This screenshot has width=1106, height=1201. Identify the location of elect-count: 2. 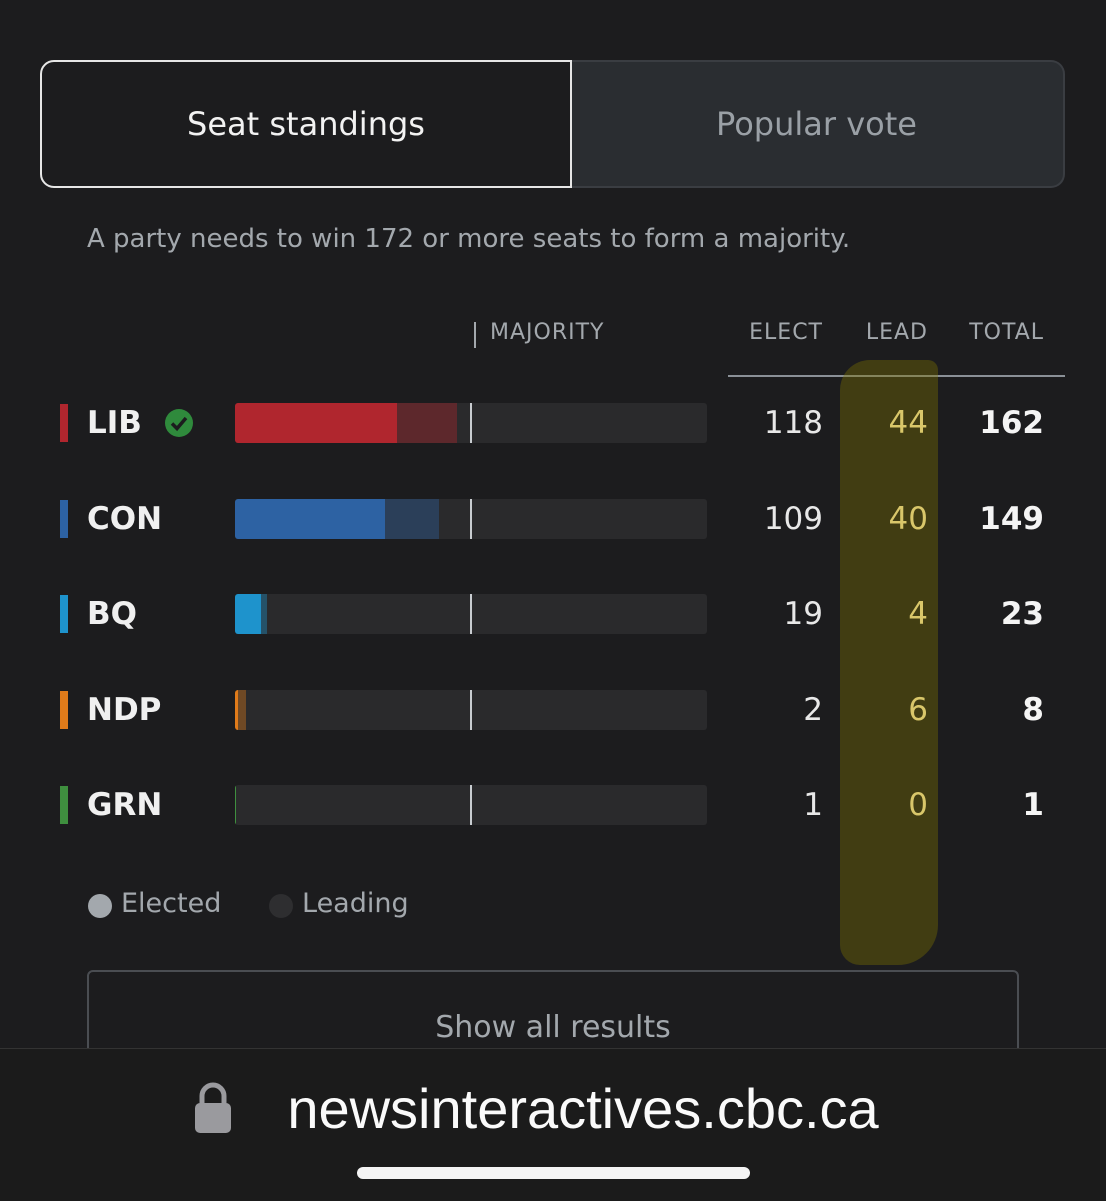
(813, 709).